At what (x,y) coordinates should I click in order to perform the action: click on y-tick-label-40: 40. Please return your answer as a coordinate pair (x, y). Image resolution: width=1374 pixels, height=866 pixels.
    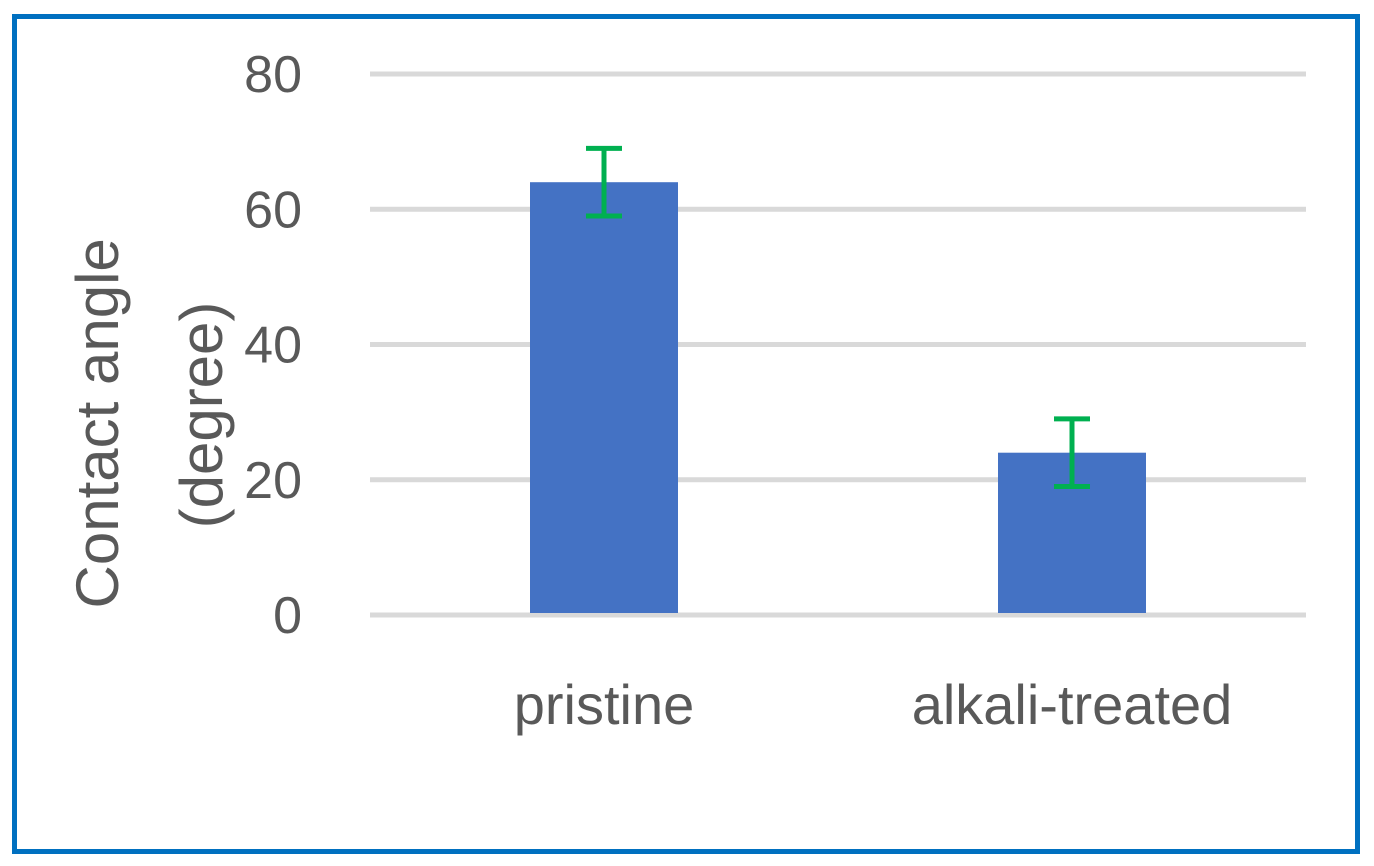
    Looking at the image, I should click on (273, 346).